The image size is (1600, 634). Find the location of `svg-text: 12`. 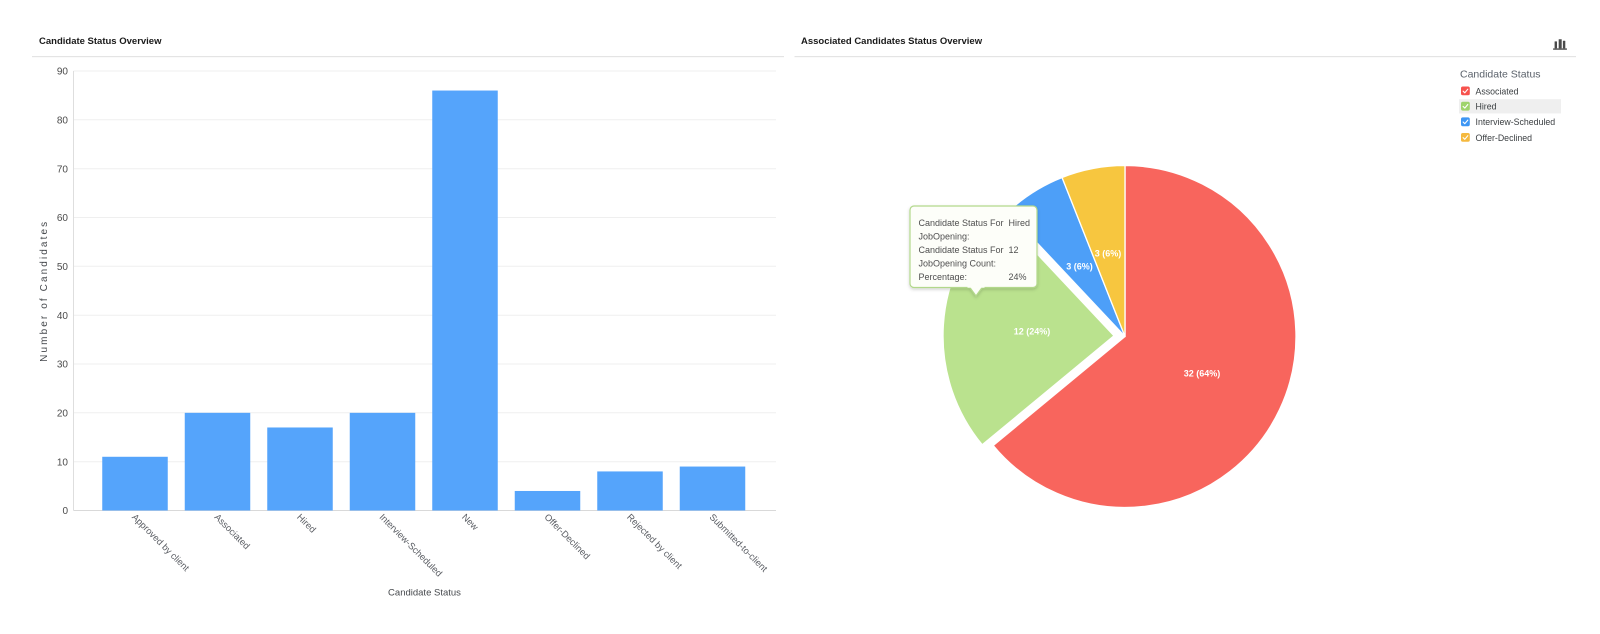

svg-text: 12 is located at coordinates (1014, 250).